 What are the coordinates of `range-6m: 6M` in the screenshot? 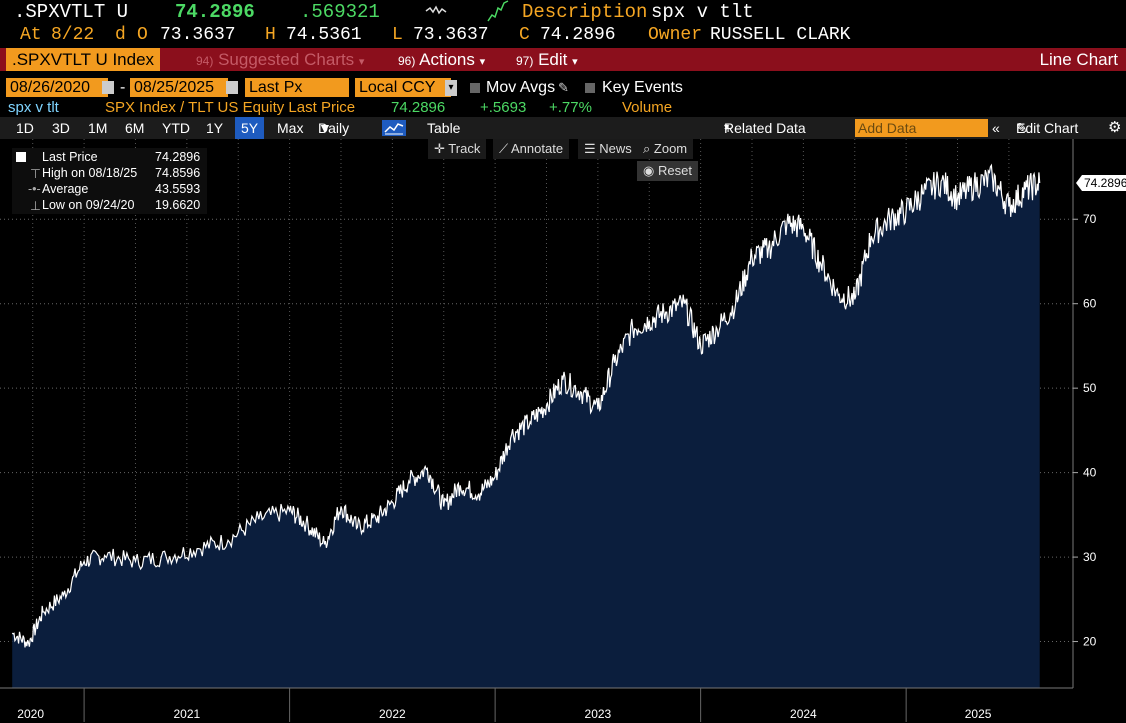 It's located at (135, 128).